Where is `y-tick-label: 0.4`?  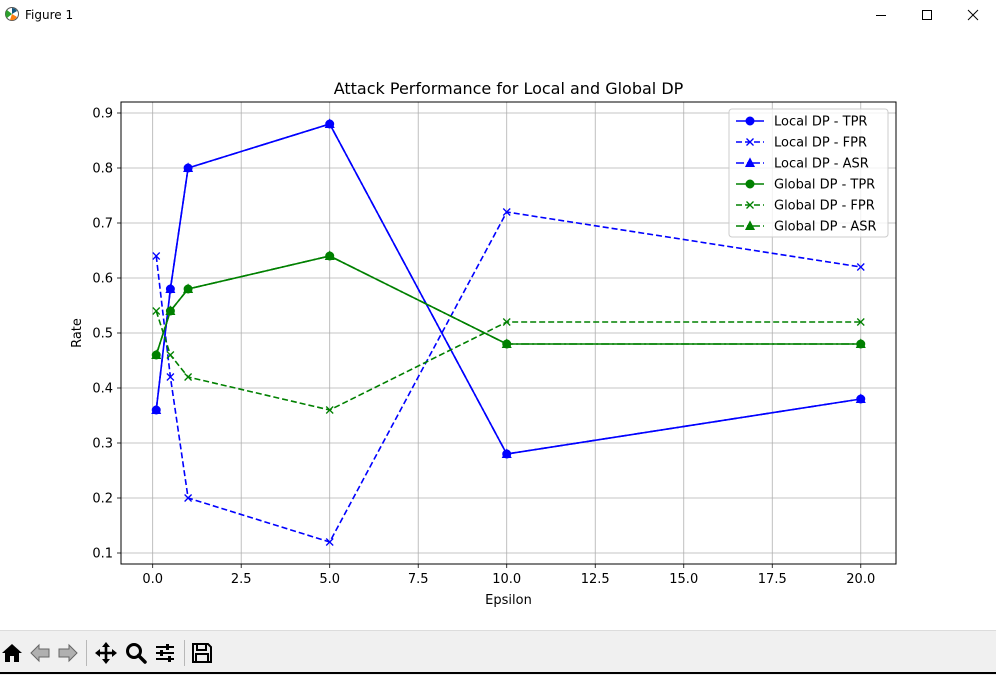 y-tick-label: 0.4 is located at coordinates (102, 389).